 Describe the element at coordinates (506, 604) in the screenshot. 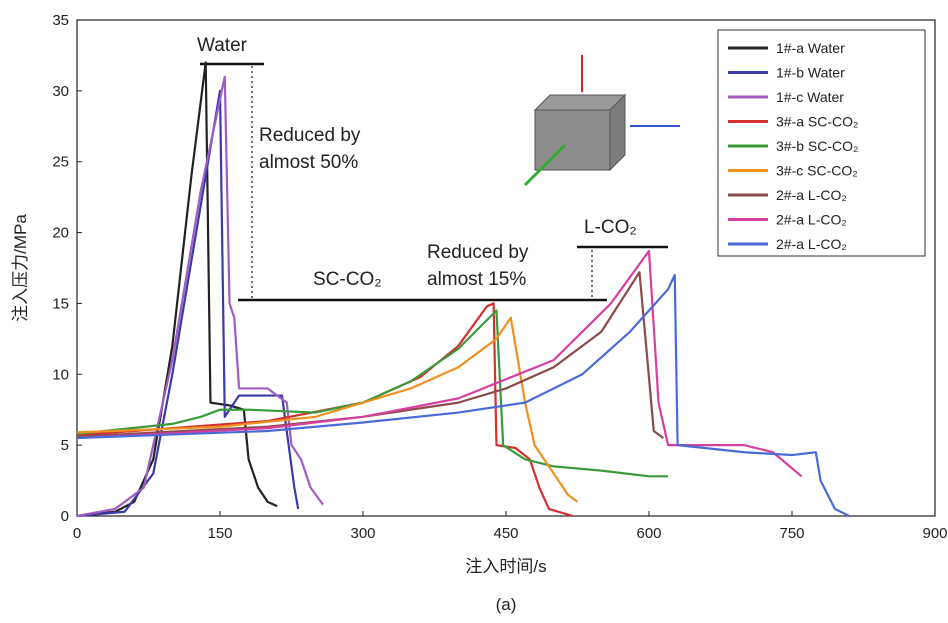

I see `caption: (a)` at that location.